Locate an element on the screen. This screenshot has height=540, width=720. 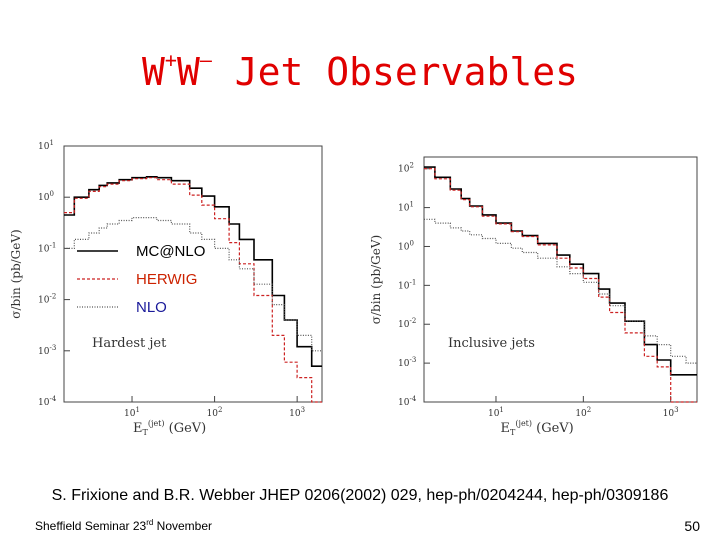
y-tick-label: 10² is located at coordinates (406, 168).